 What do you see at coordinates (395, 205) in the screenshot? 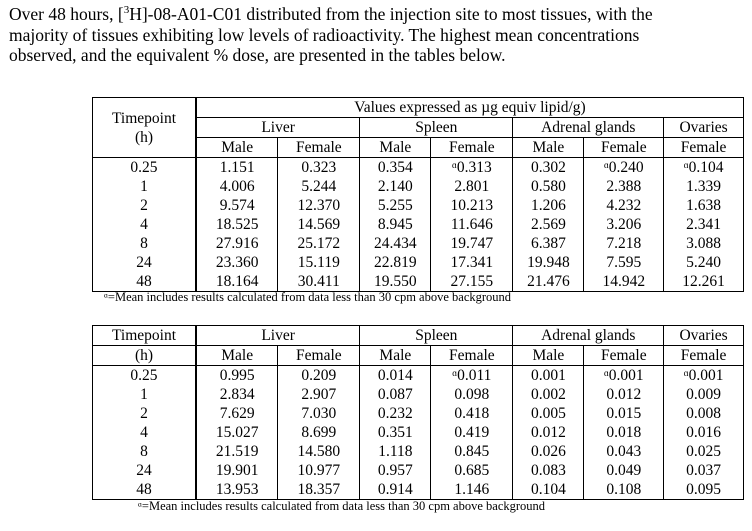
I see `value-cell: 5.255` at bounding box center [395, 205].